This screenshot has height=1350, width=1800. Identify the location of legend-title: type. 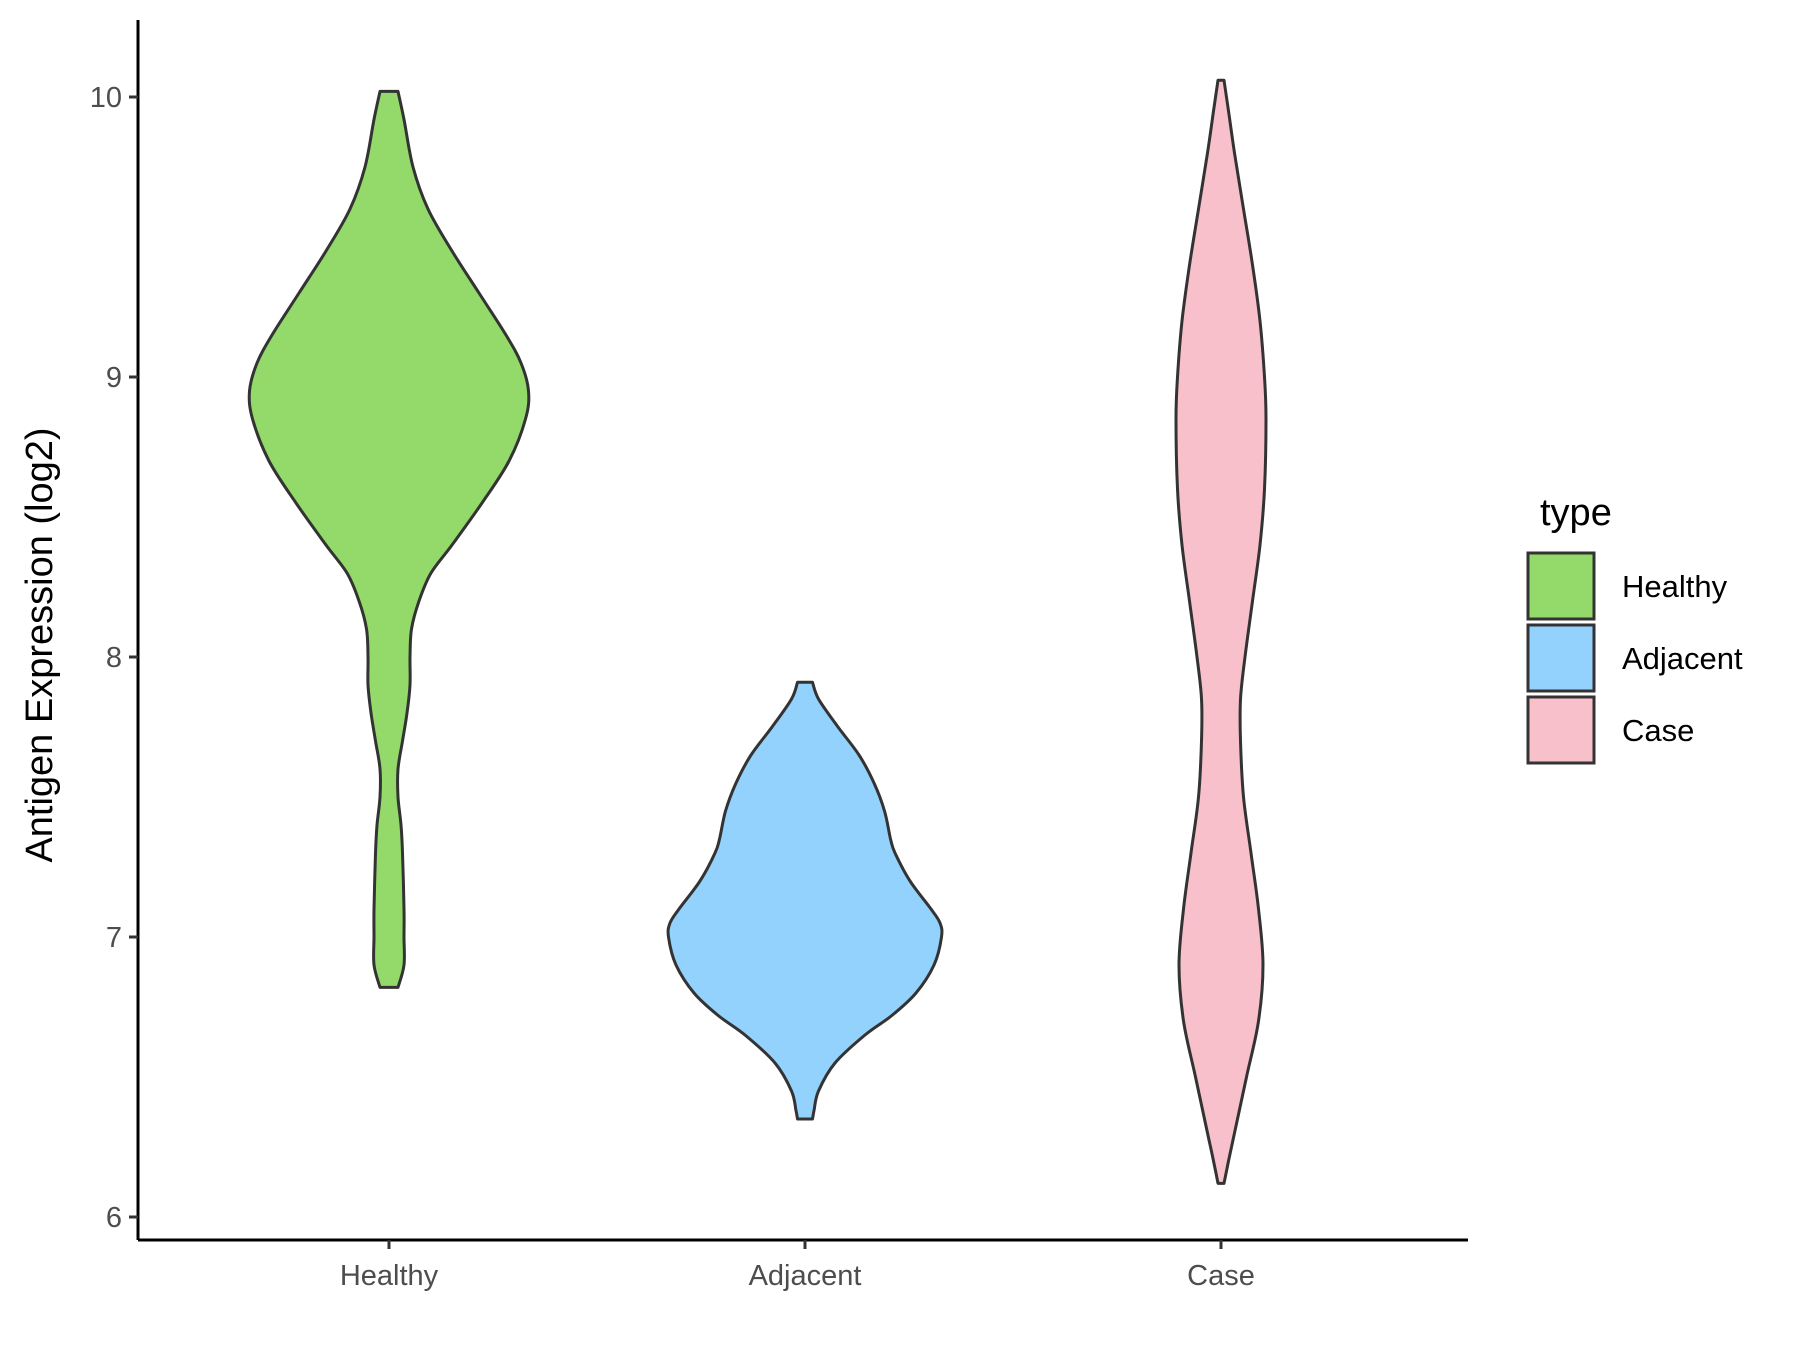
(1576, 513).